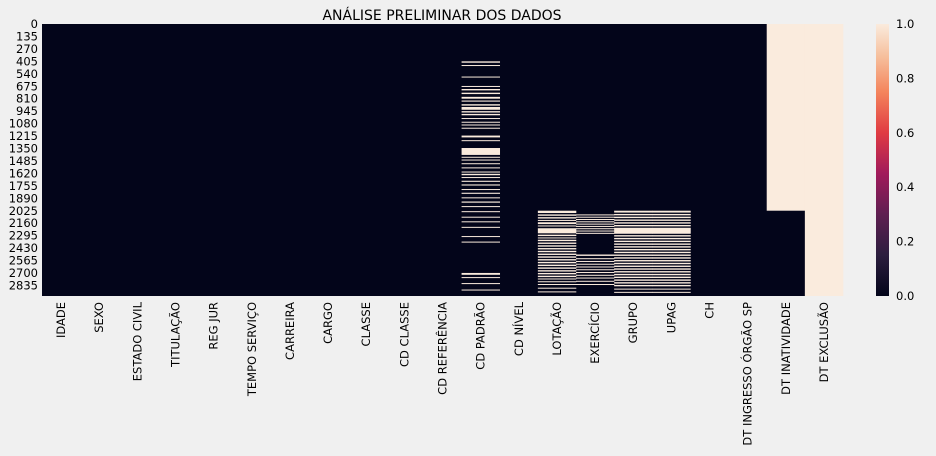 The image size is (936, 456). I want to click on y-tick-label: 2160, so click(23, 223).